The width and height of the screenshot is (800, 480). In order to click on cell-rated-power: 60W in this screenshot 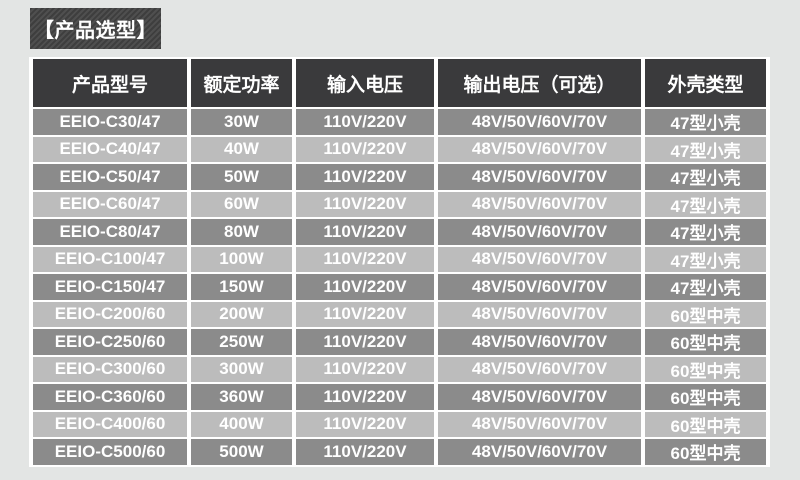, I will do `click(241, 204)`.